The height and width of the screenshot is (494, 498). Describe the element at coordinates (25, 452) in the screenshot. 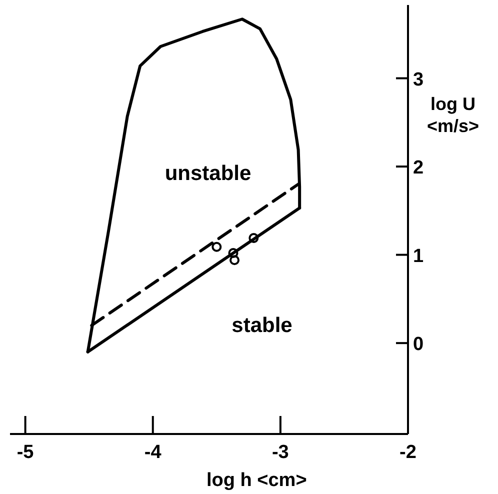

I see `x-tick-label: -5` at that location.